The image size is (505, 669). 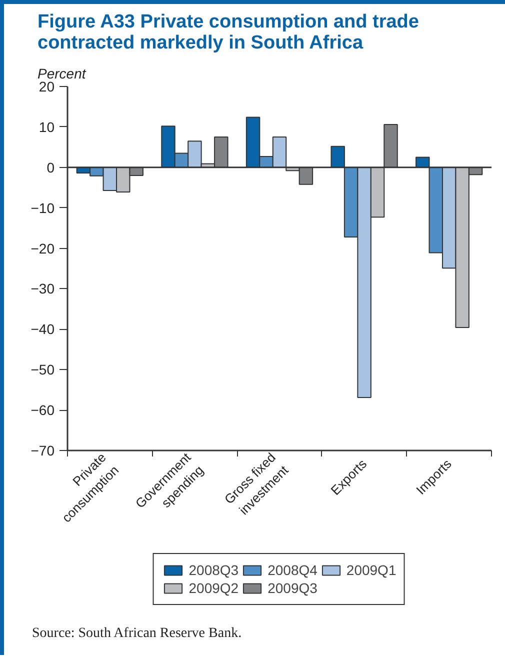 I want to click on y-tick-label: −60, so click(x=42, y=410).